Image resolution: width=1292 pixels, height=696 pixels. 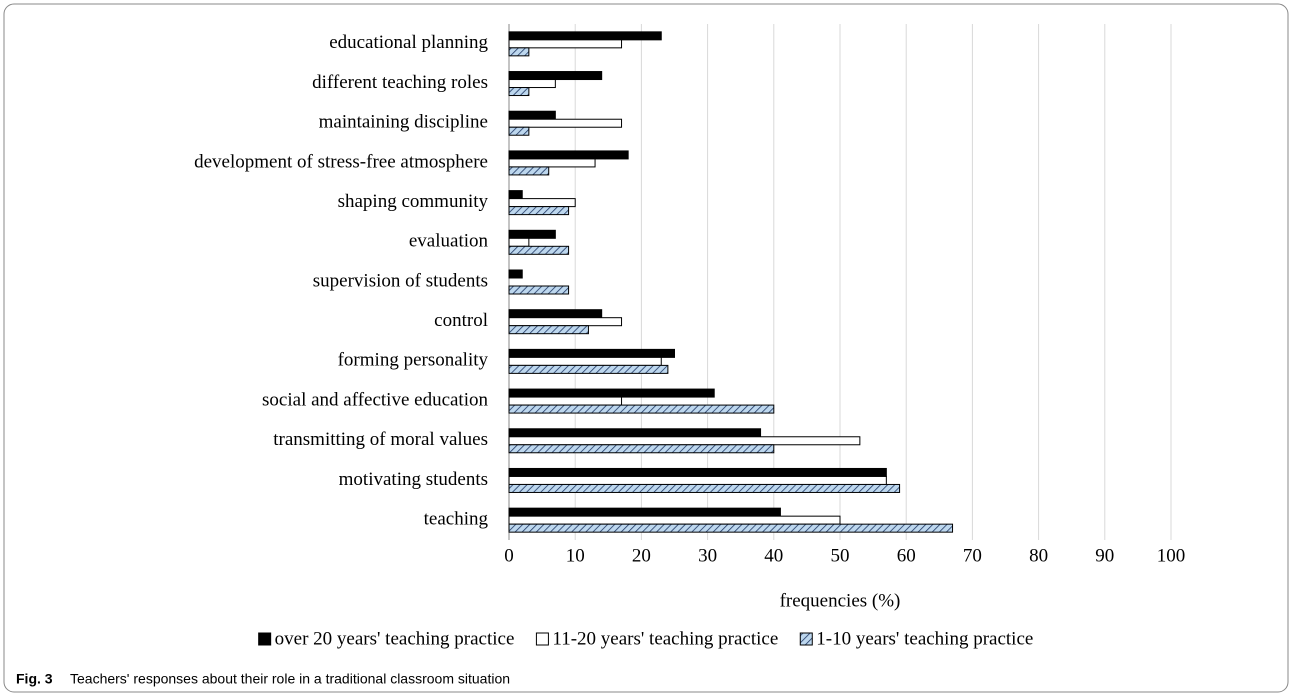 I want to click on x-tick-label: 70, so click(x=972, y=555).